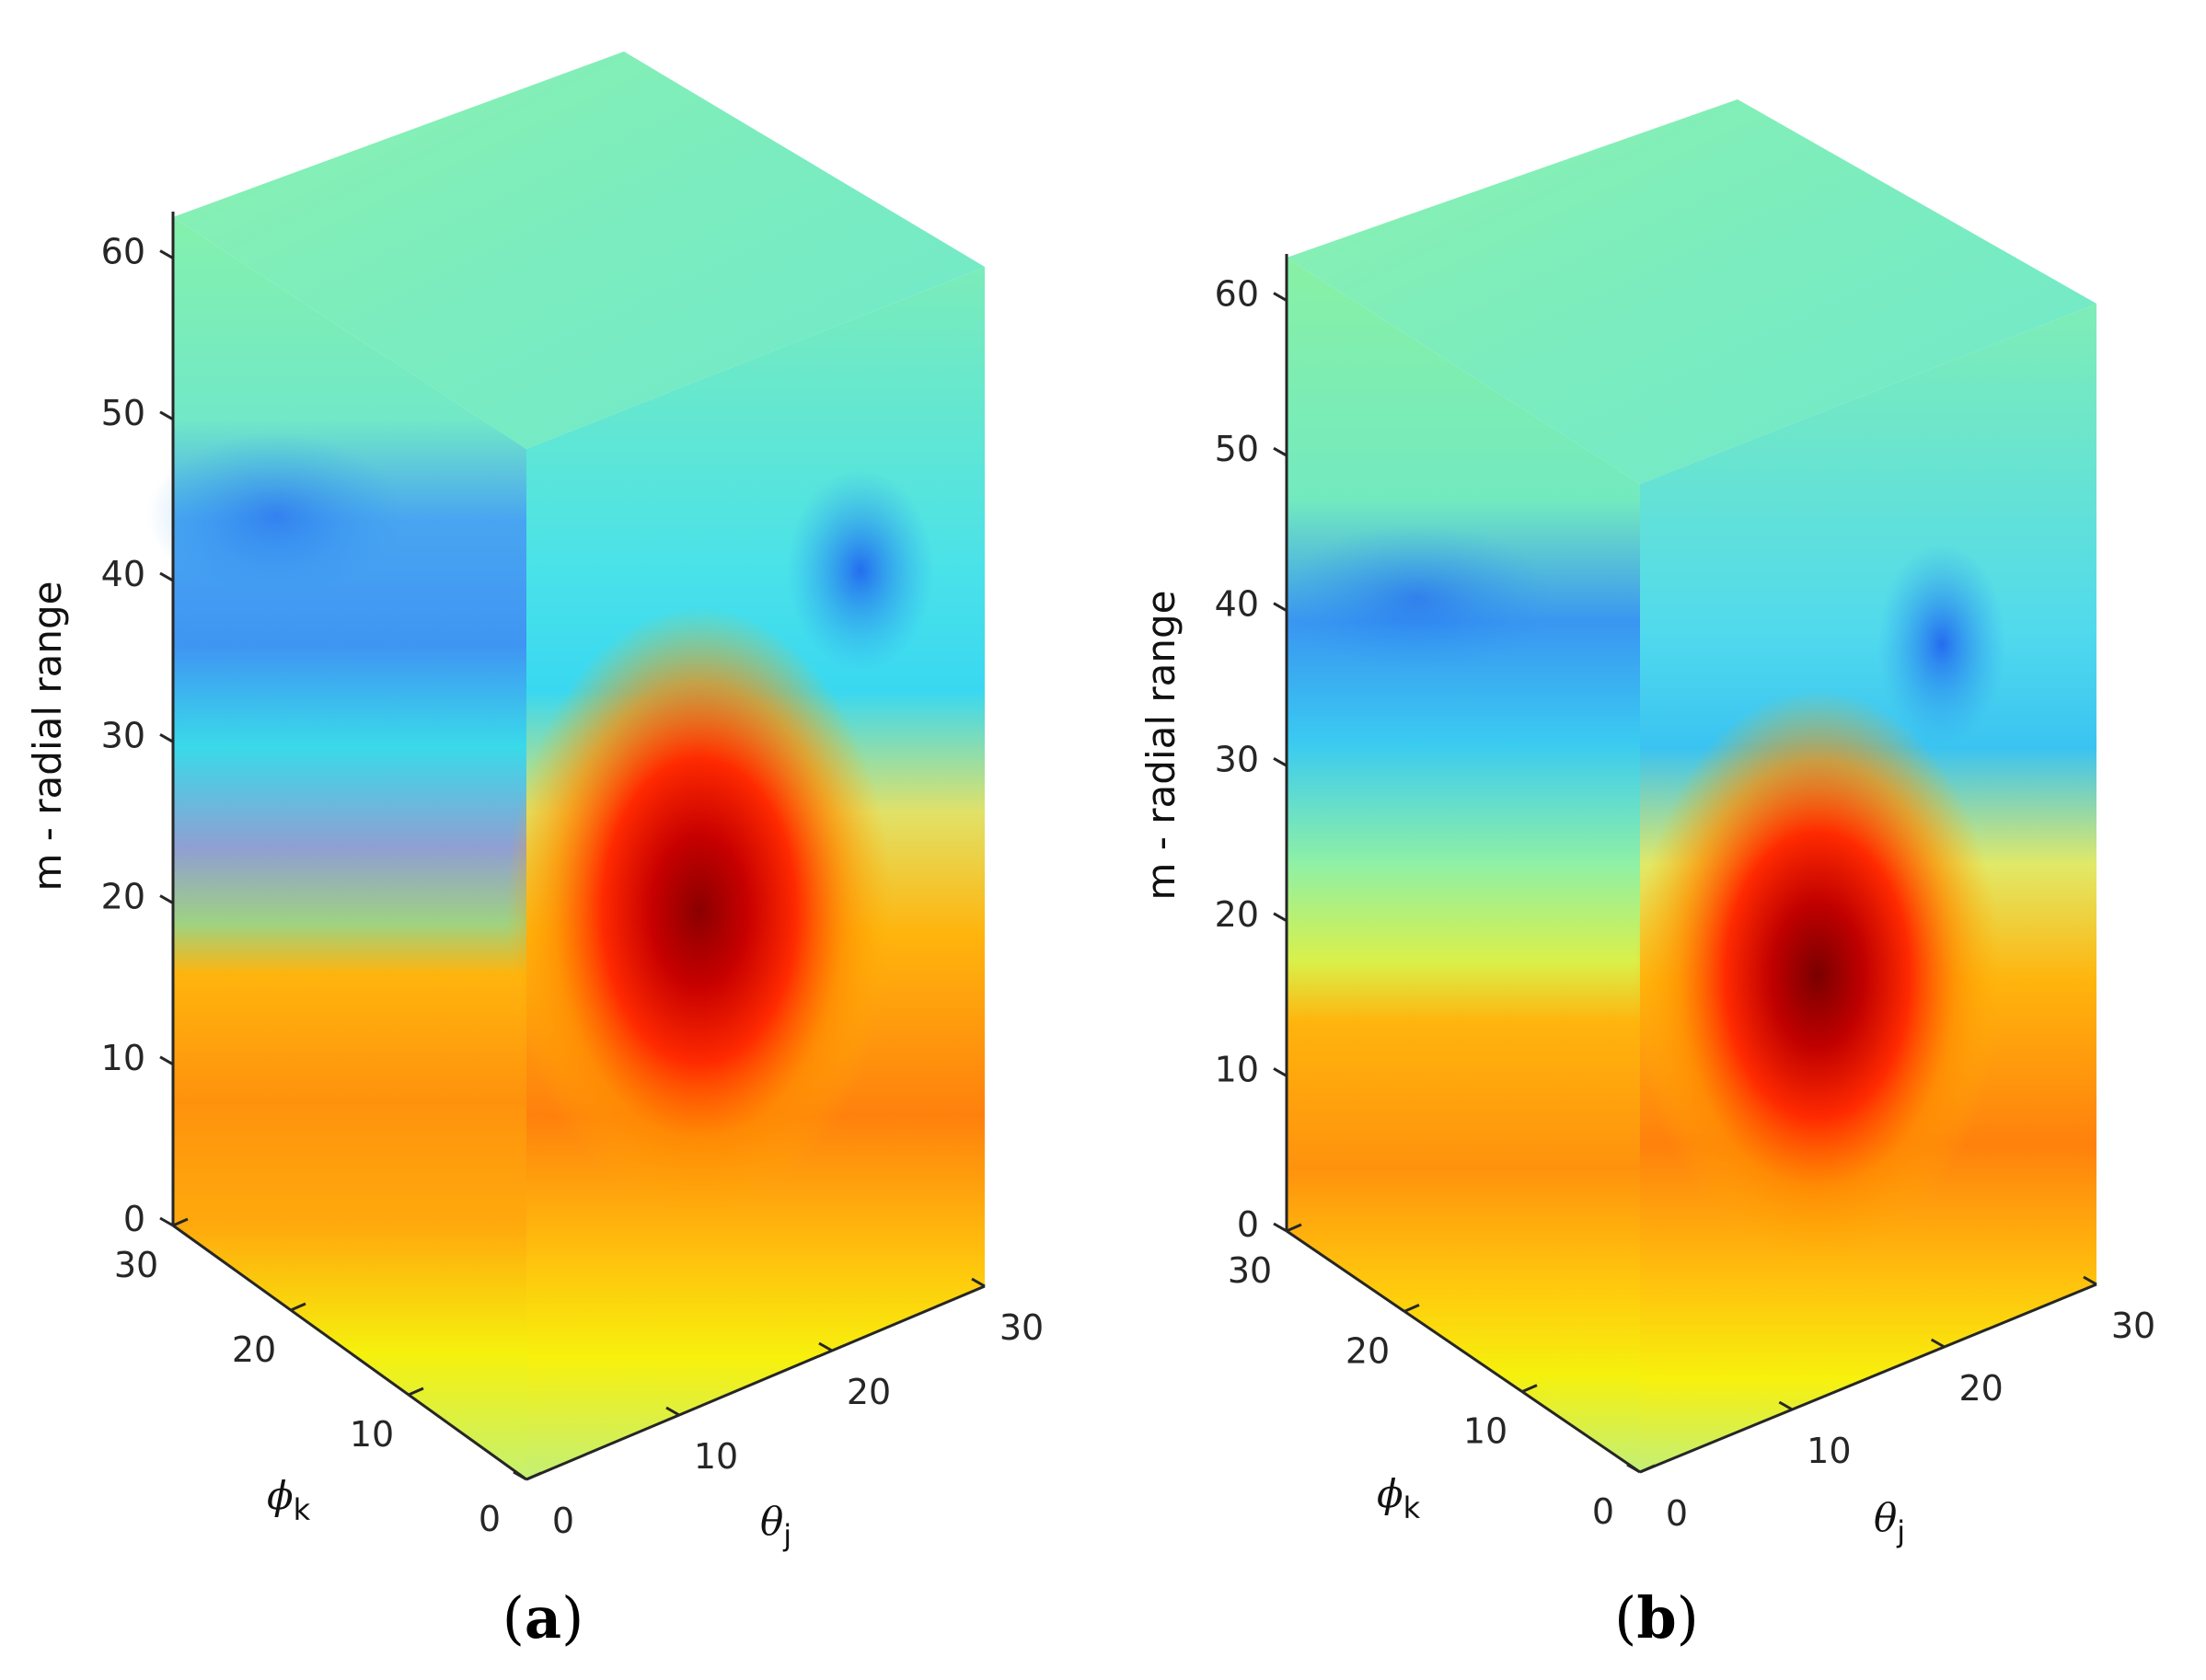 The image size is (2206, 1680). What do you see at coordinates (543, 1617) in the screenshot?
I see `panel-label-a: (a)` at bounding box center [543, 1617].